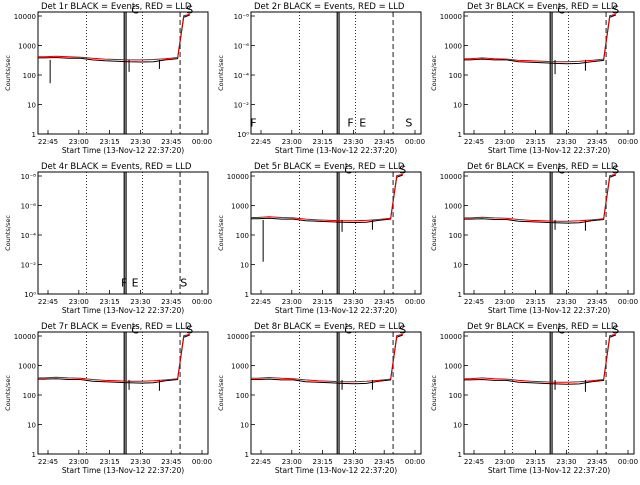  Describe the element at coordinates (329, 7) in the screenshot. I see `panel-title: Det 2r BLACK = Events, RED = LLD` at that location.